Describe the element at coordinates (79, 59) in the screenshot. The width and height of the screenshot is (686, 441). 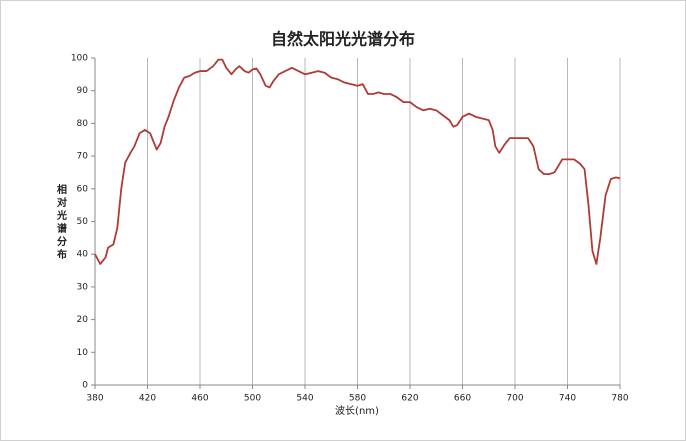
I see `y-tick-label: 100` at that location.